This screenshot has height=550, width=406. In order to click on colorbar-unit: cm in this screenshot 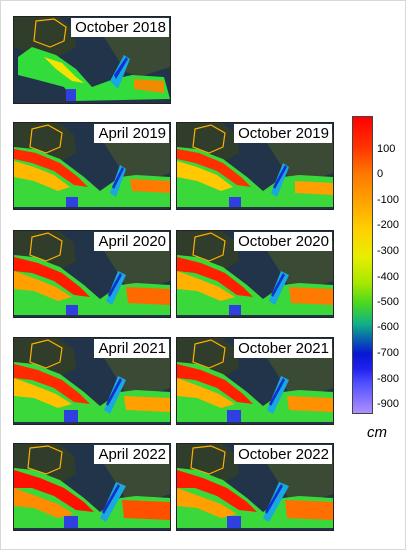, I will do `click(377, 432)`.